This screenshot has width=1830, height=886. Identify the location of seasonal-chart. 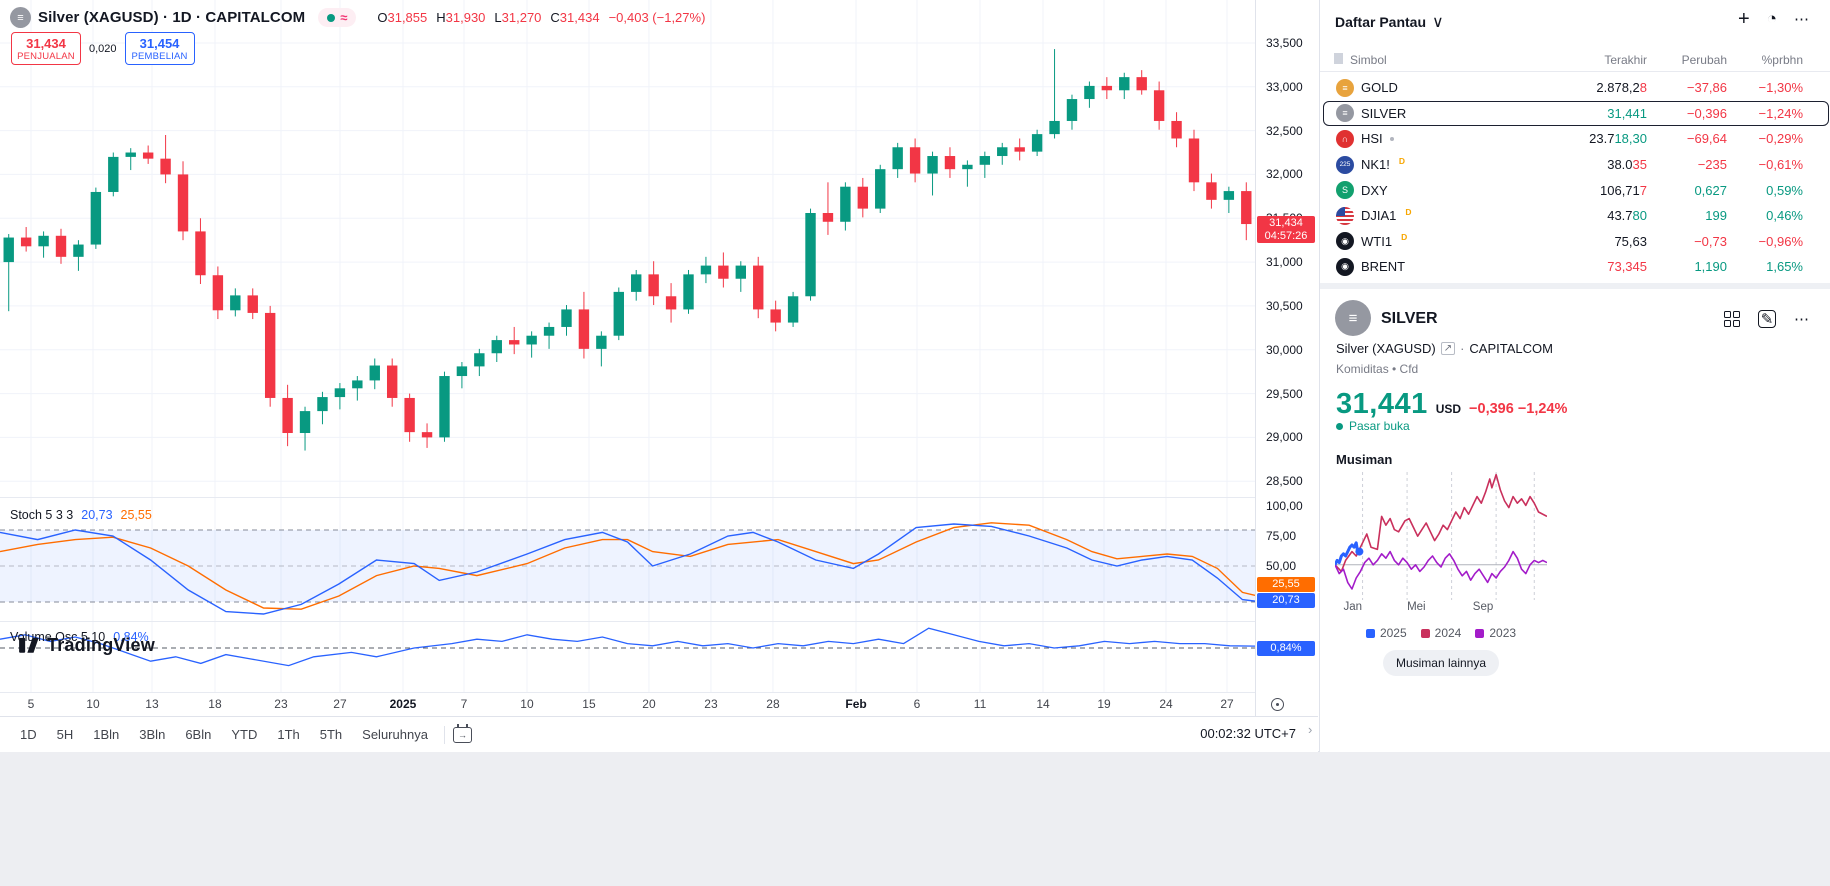
(1441, 534).